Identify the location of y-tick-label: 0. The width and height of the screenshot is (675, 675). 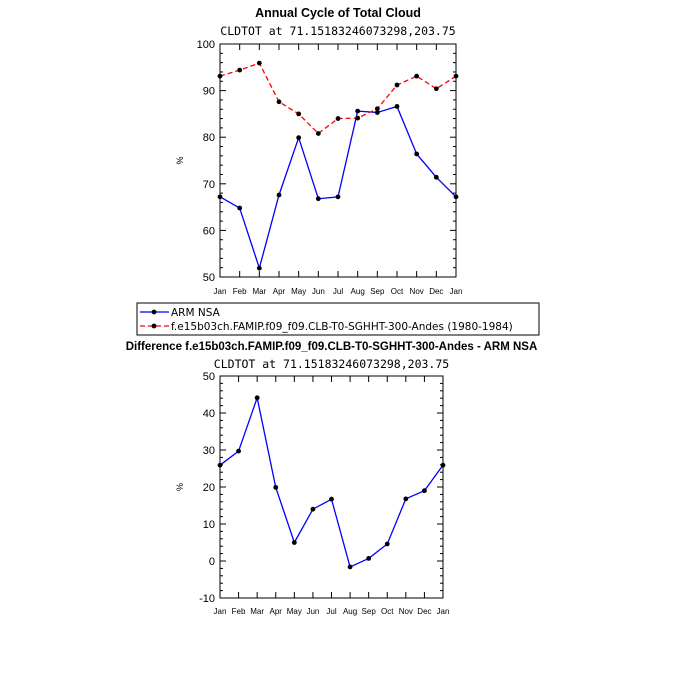
(212, 562).